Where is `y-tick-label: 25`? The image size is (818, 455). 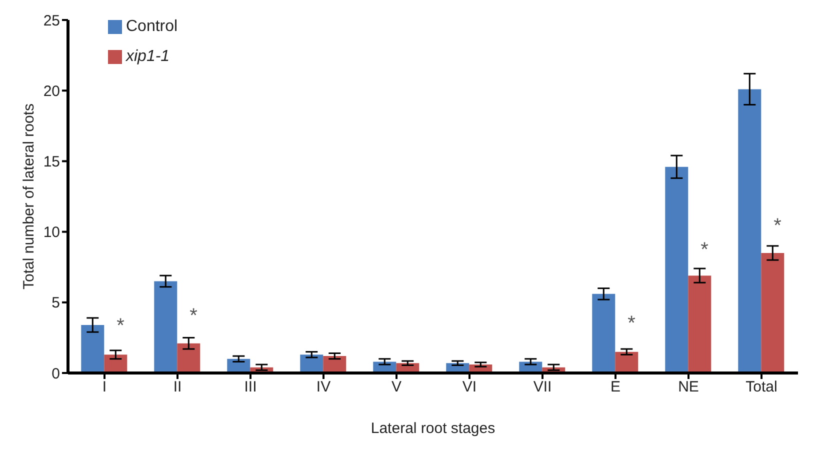 y-tick-label: 25 is located at coordinates (51, 21).